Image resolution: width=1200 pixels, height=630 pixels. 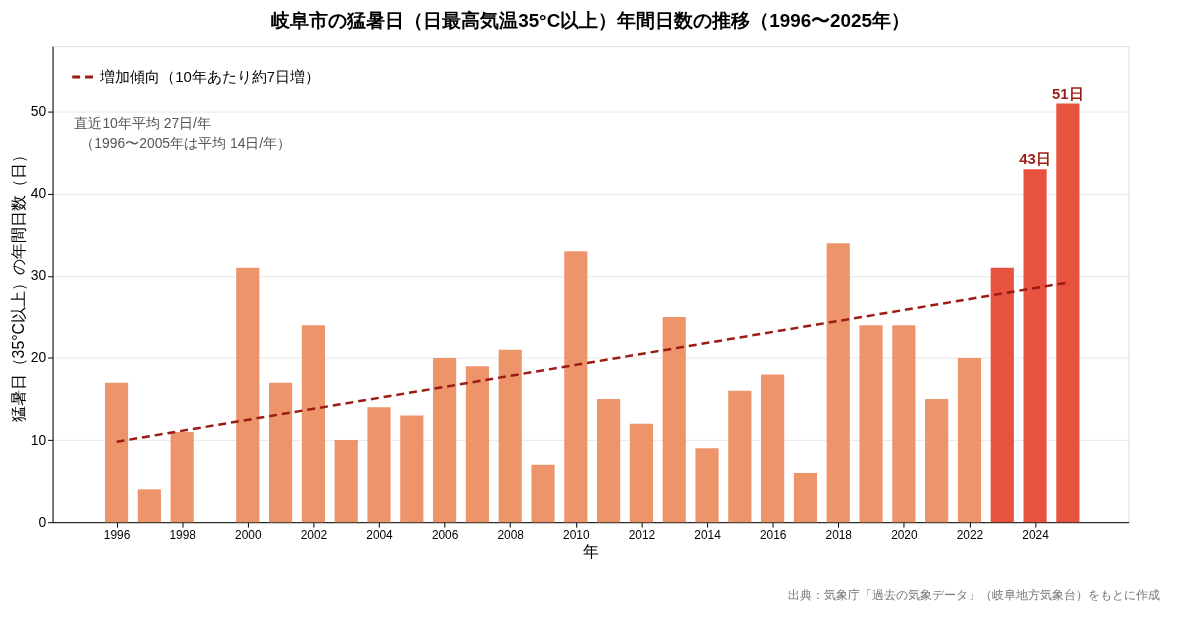 What do you see at coordinates (38, 357) in the screenshot?
I see `y-tick-label: 20` at bounding box center [38, 357].